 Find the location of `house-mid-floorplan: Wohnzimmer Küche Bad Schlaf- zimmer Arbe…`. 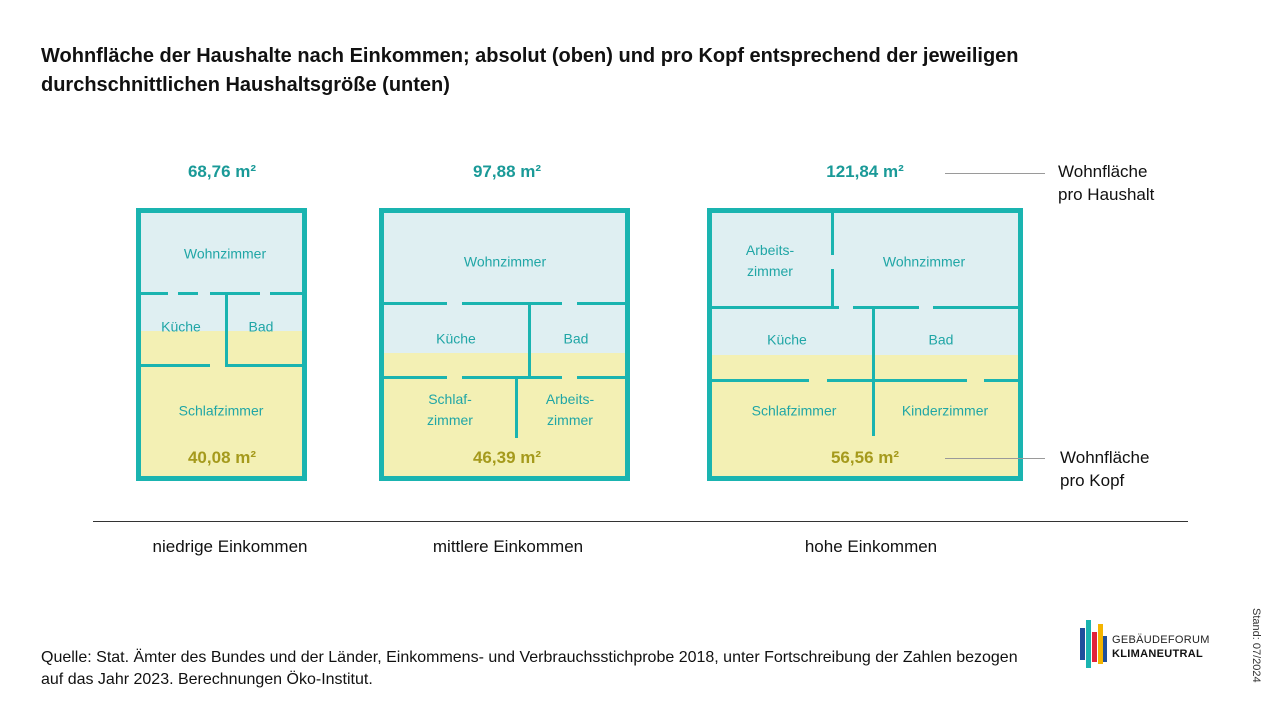

house-mid-floorplan: Wohnzimmer Küche Bad Schlaf- zimmer Arbe… is located at coordinates (504, 344).